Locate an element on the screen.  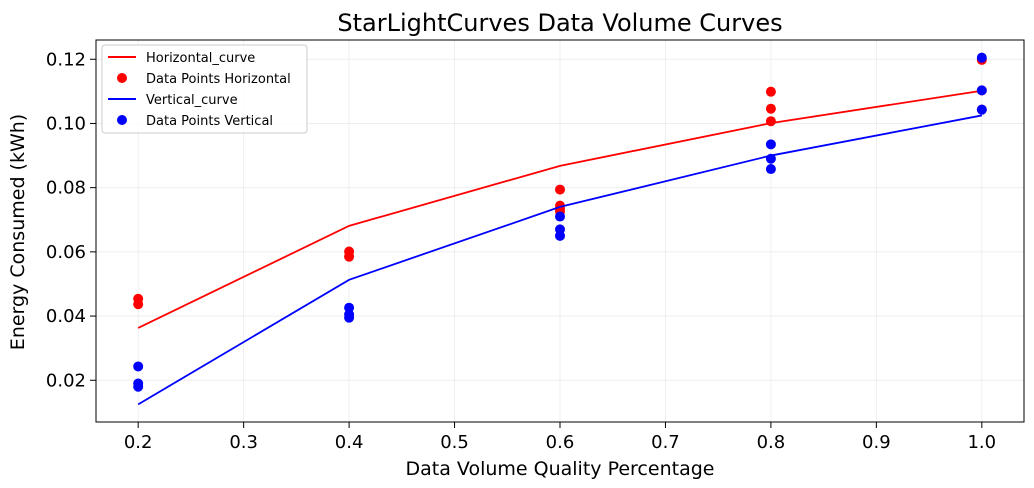
y-axis: 0.02 0.04 0.06 0.08 0.10 0.12 is located at coordinates (71, 220).